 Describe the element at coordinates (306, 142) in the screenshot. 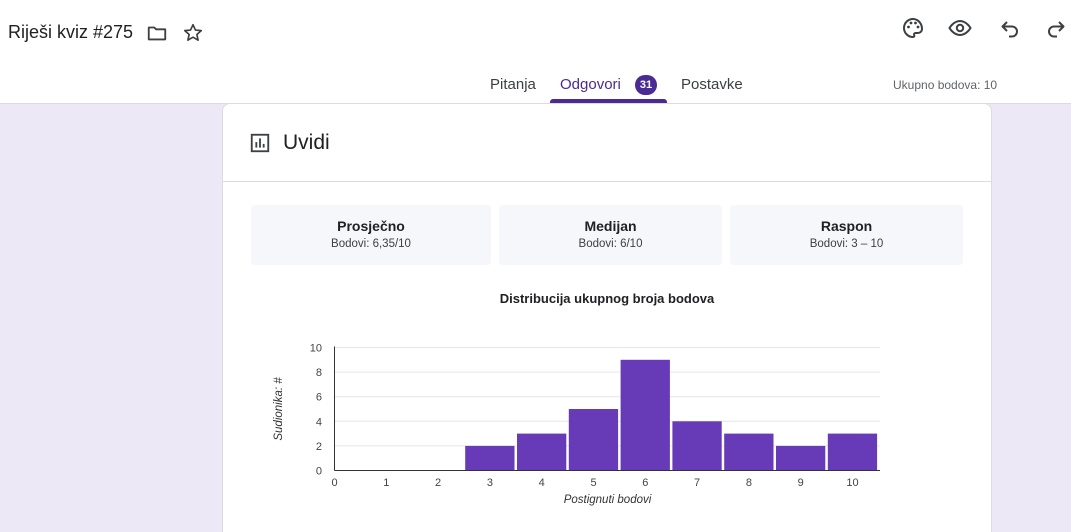

I see `insights-title: Uvidi` at that location.